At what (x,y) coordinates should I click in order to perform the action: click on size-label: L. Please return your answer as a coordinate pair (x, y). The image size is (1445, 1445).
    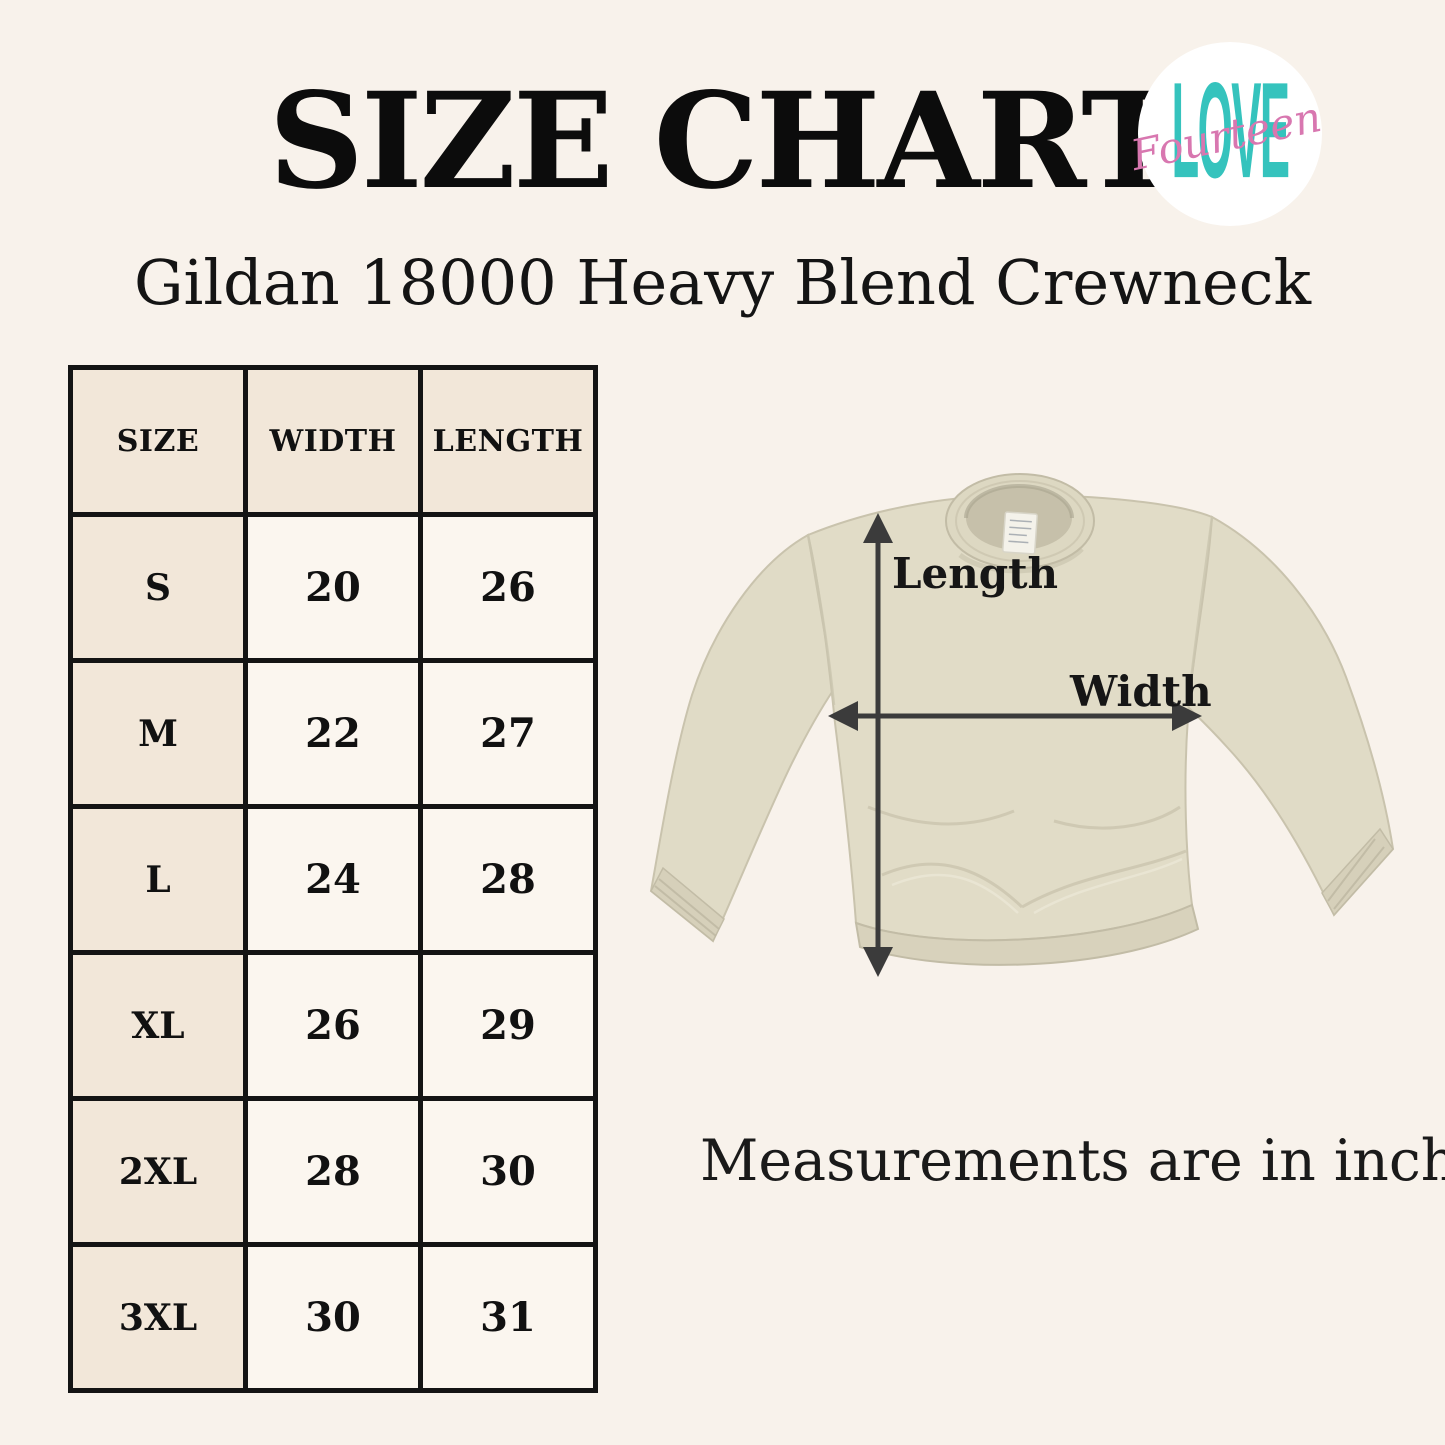
    Looking at the image, I should click on (158, 879).